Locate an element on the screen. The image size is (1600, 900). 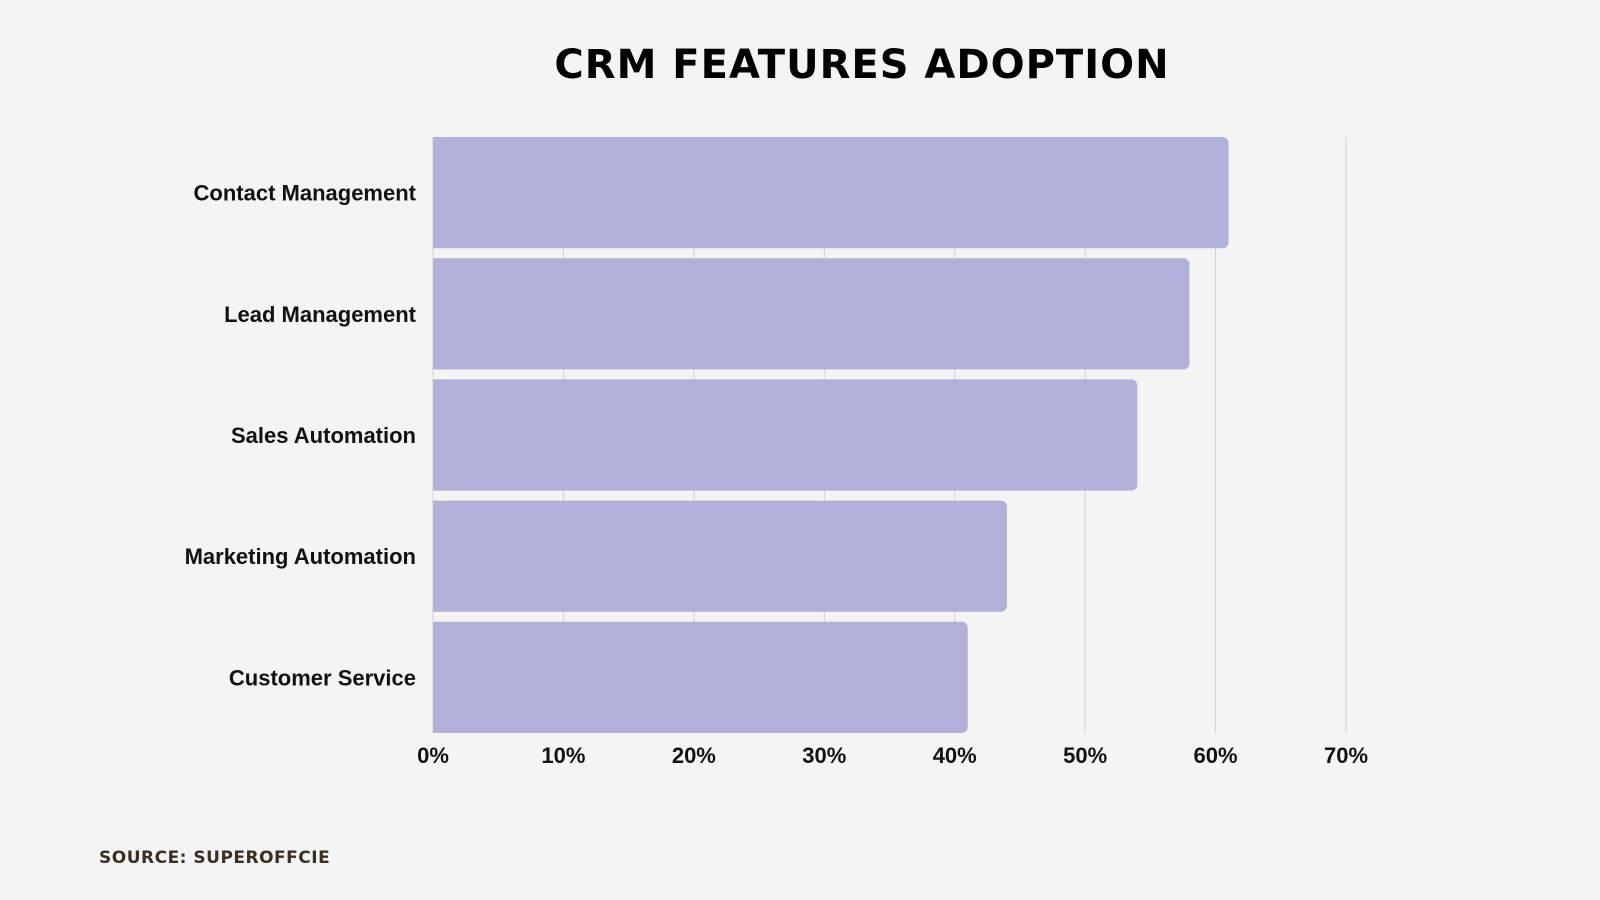
x-tick-label: 50% is located at coordinates (1085, 755).